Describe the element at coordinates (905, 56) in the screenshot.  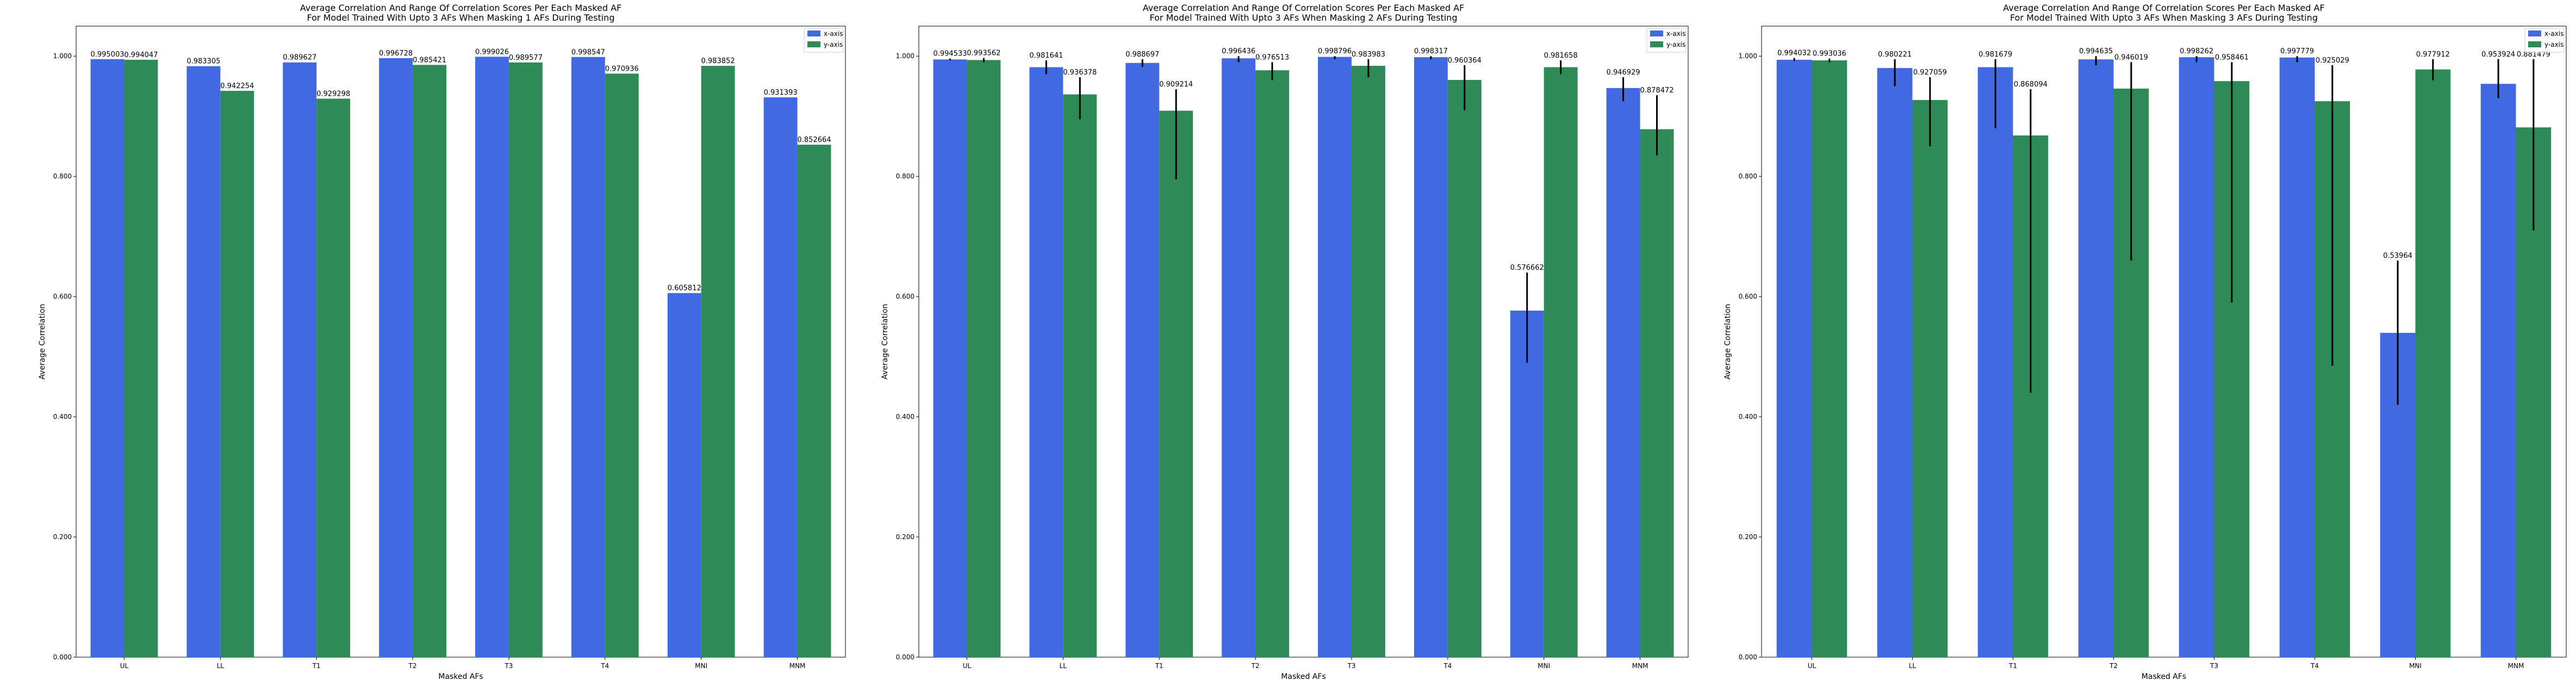
I see `y-tick-label: 1.000` at that location.